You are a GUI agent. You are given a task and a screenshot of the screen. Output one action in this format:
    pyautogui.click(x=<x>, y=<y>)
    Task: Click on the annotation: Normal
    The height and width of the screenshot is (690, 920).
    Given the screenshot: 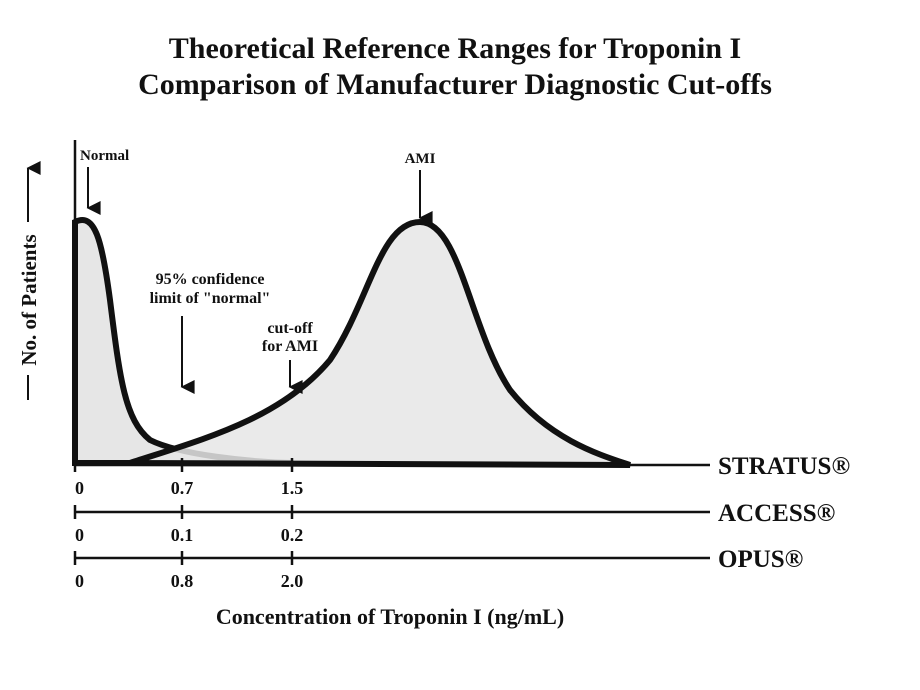 What is the action you would take?
    pyautogui.click(x=104, y=156)
    